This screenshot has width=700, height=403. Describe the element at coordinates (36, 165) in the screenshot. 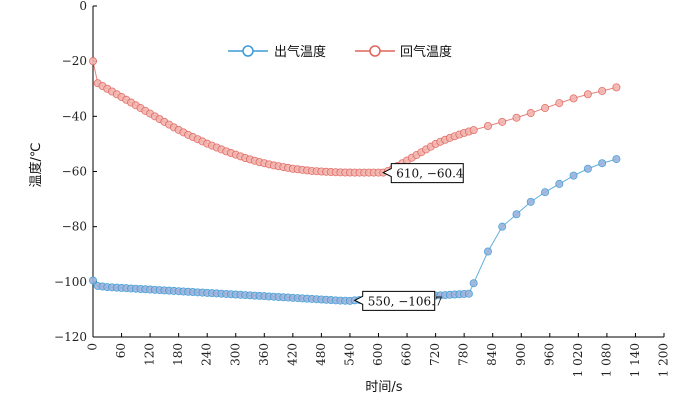

I see `y-axis-label: 温度/℃` at that location.